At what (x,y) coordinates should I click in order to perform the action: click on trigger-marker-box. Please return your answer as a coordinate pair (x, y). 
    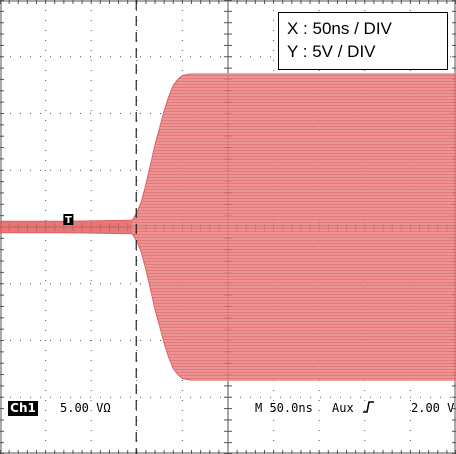
    Looking at the image, I should click on (68, 219).